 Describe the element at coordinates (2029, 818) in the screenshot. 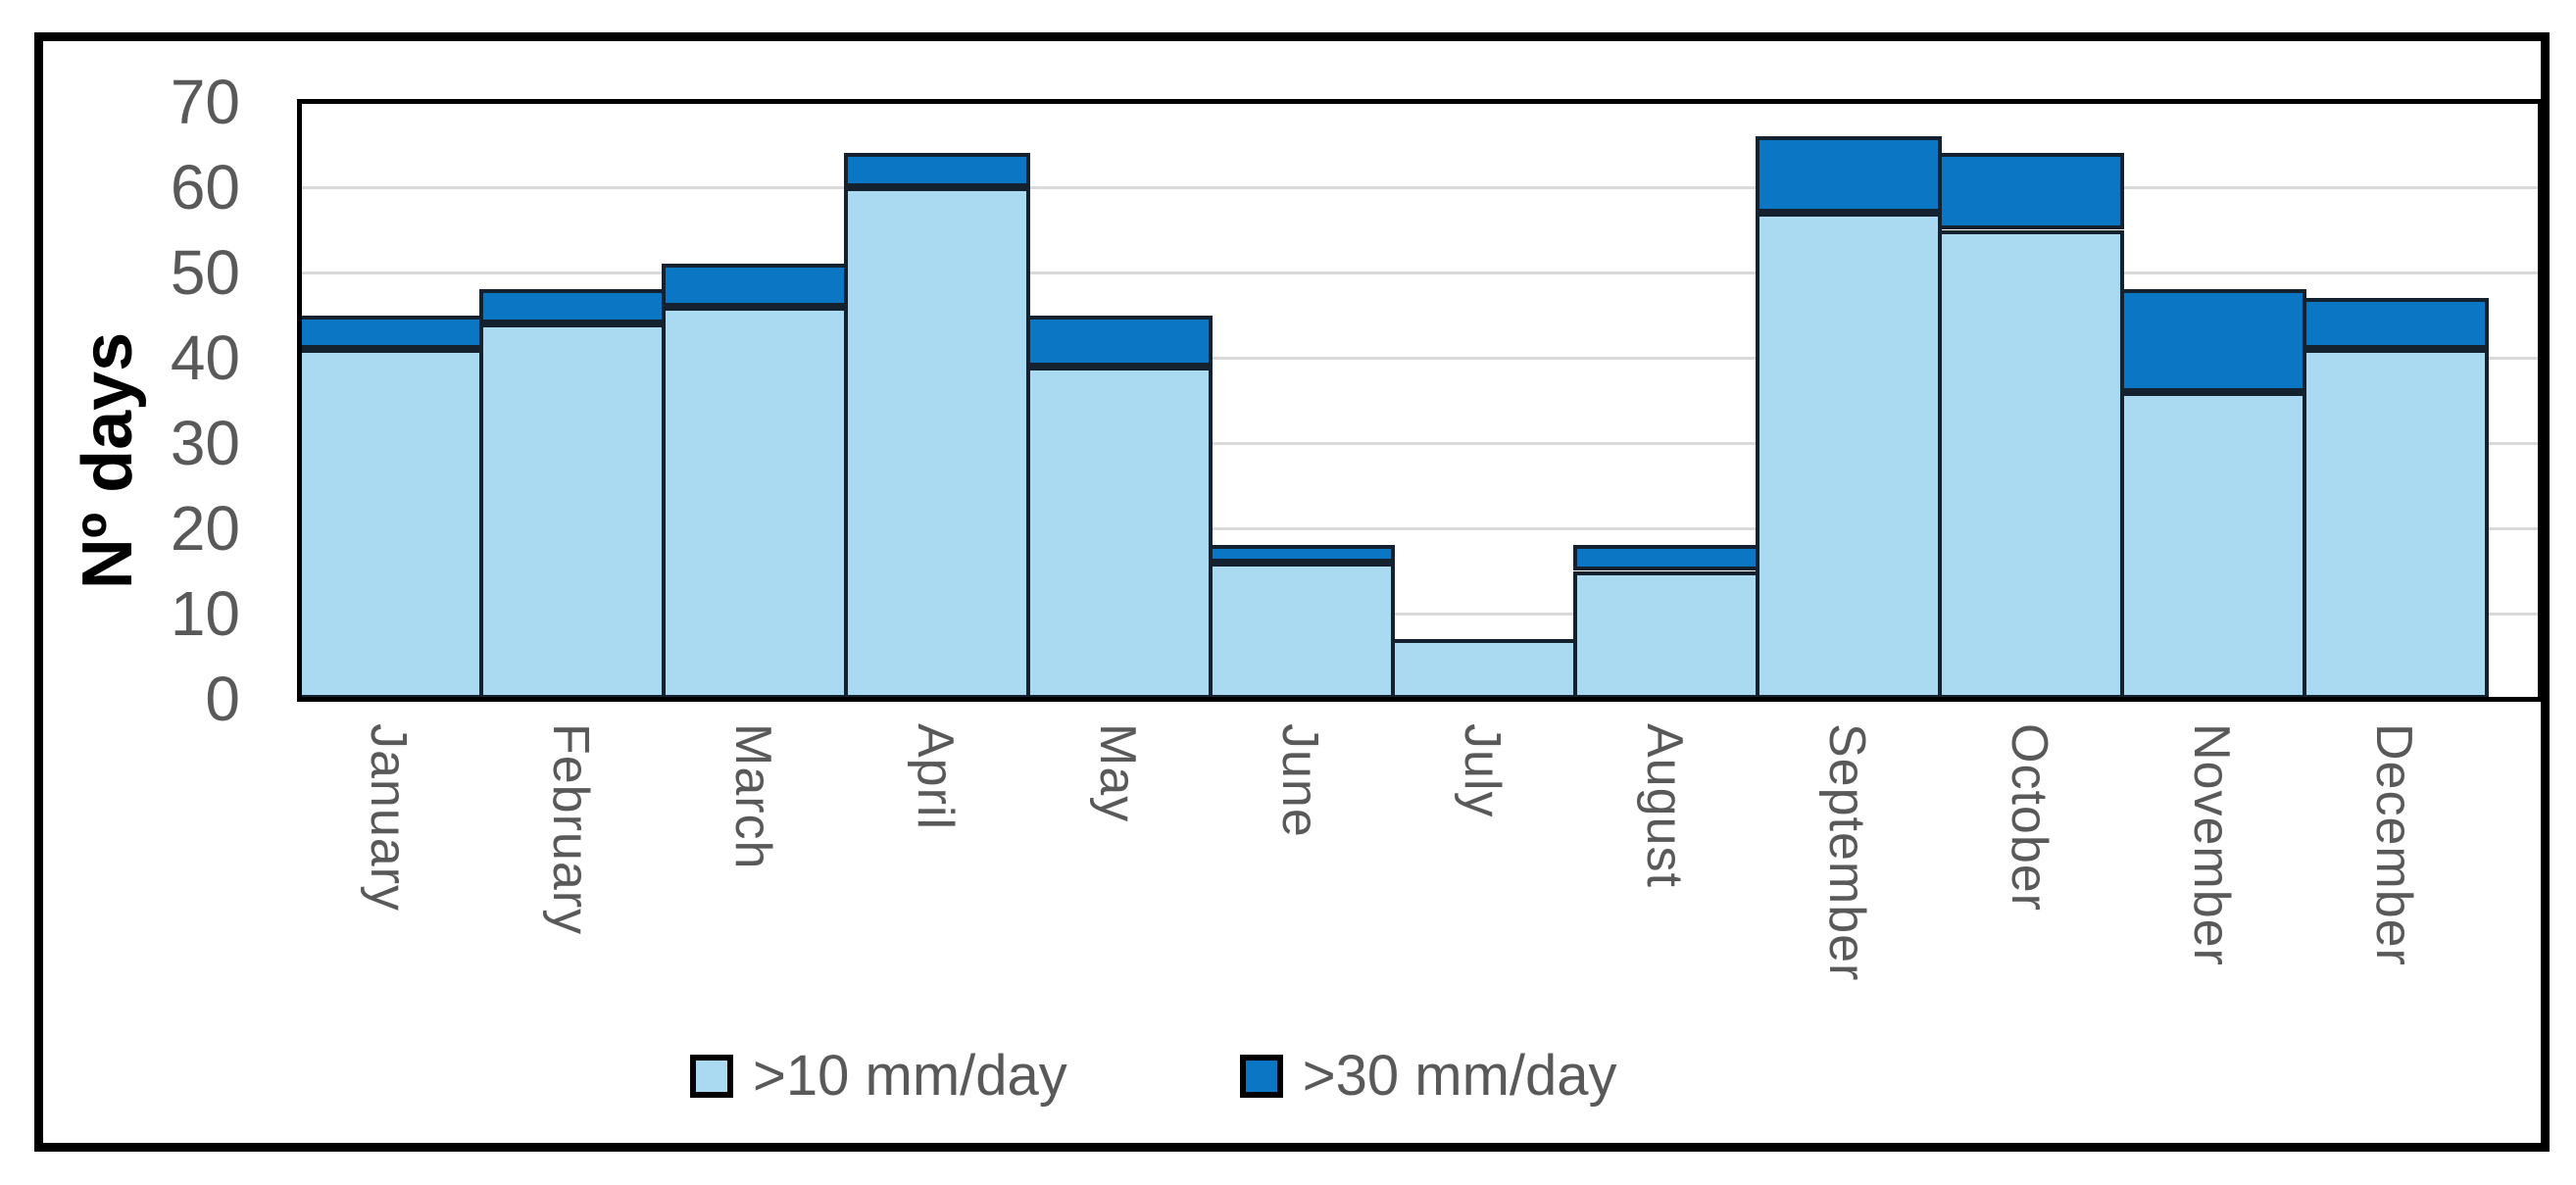

I see `x-axis-label-october: October` at that location.